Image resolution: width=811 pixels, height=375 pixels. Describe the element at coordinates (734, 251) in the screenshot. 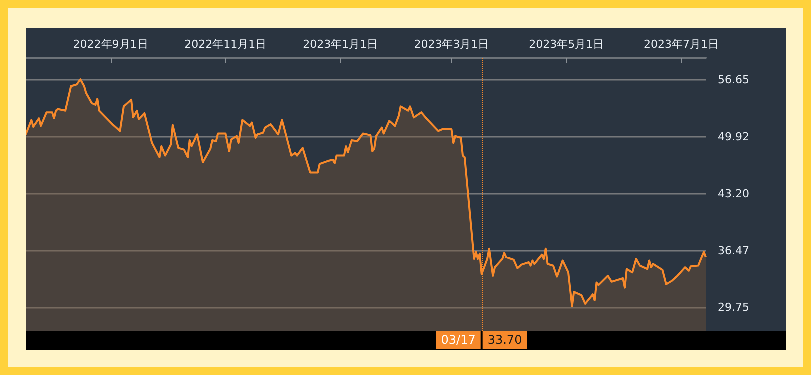

I see `y-tick-label: 36.47` at that location.